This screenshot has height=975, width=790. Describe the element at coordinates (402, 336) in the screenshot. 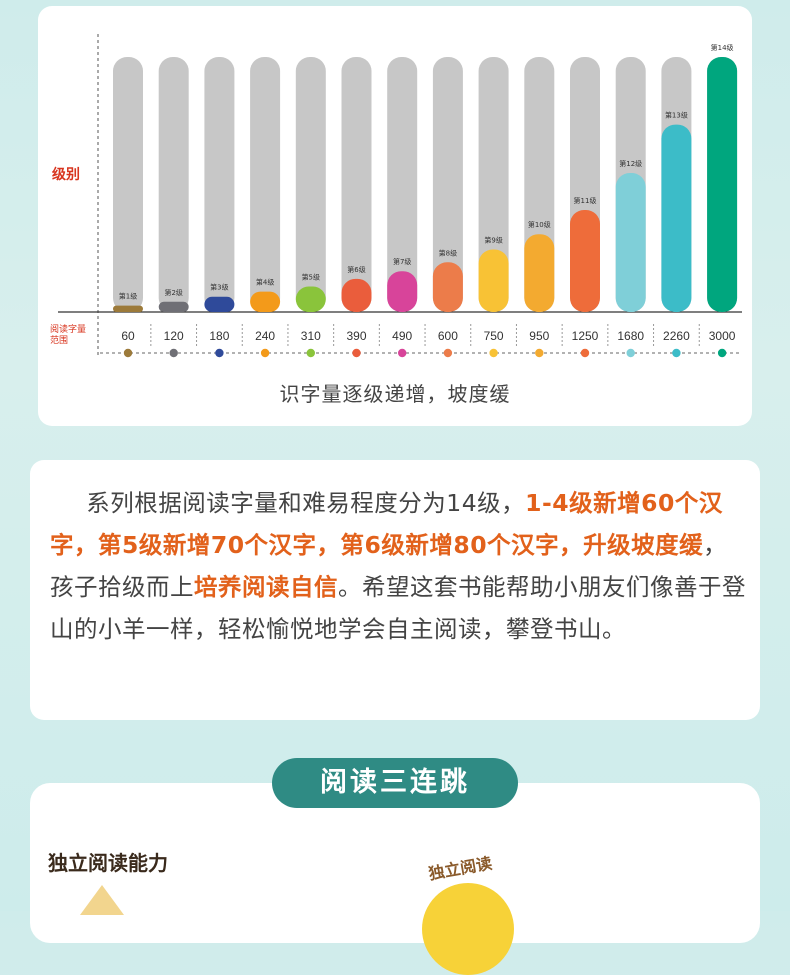

I see `word-count-label: 490` at that location.